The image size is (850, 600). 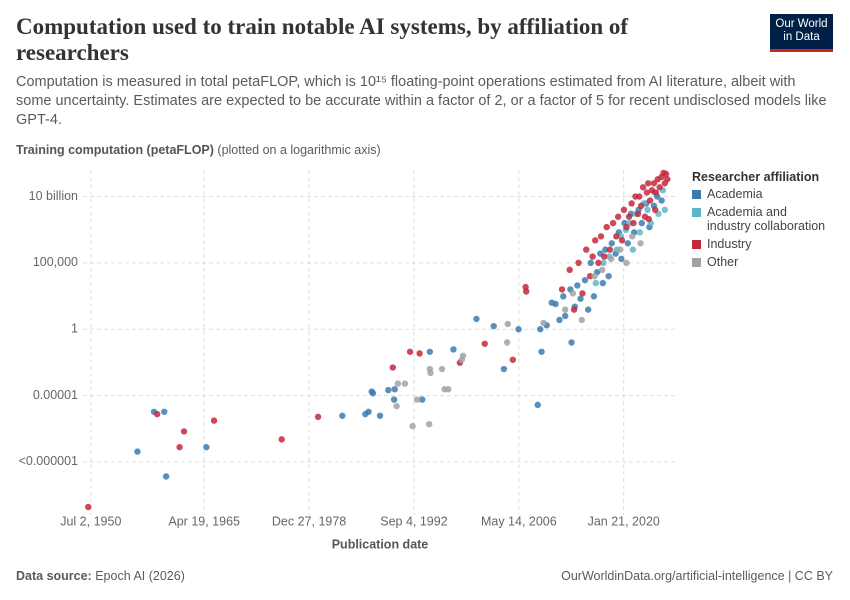 What do you see at coordinates (801, 24) in the screenshot?
I see `logo-line: Our World` at bounding box center [801, 24].